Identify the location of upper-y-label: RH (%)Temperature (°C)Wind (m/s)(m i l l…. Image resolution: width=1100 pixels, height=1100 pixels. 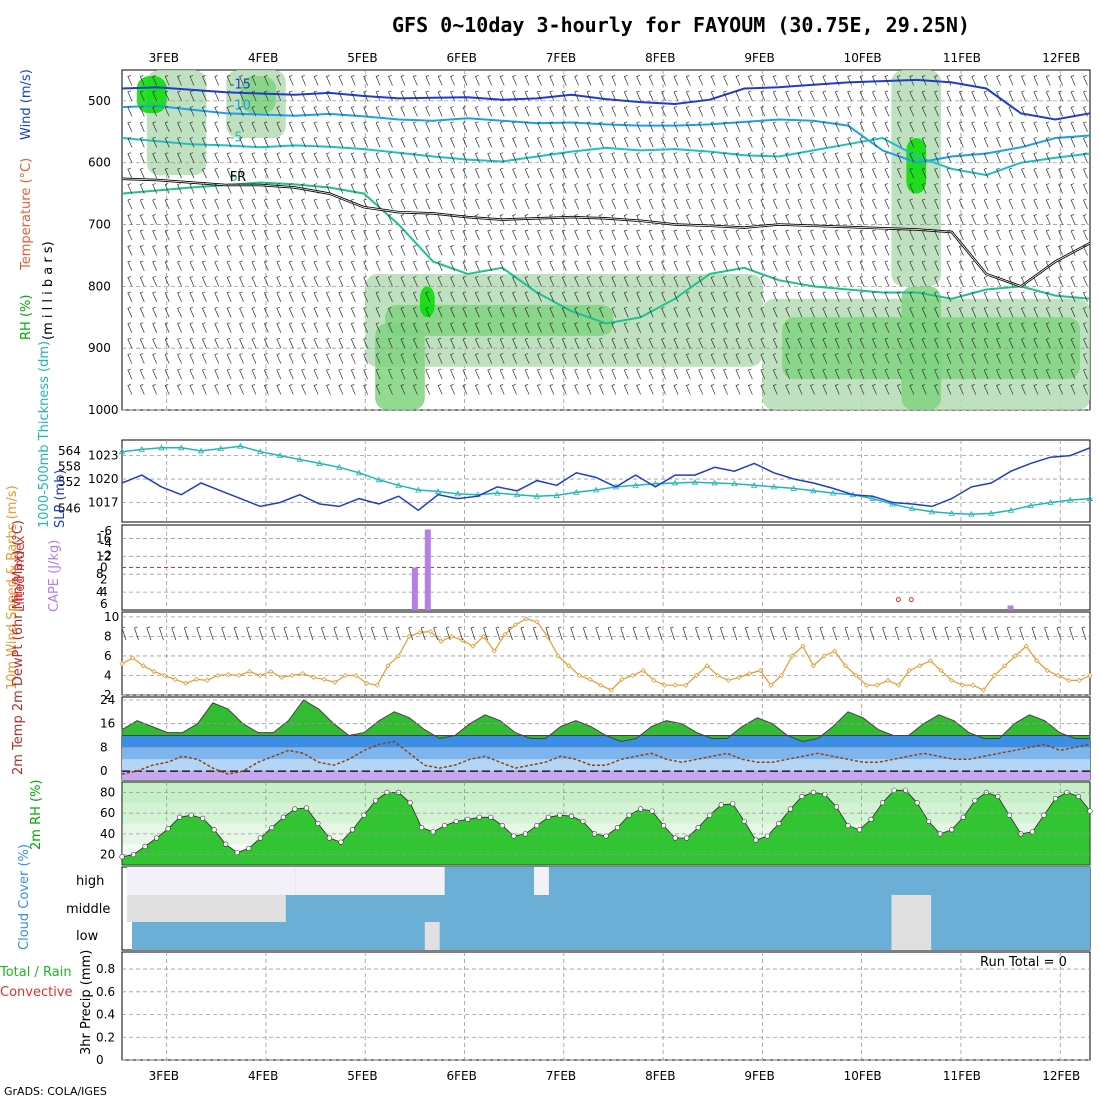
(37, 204).